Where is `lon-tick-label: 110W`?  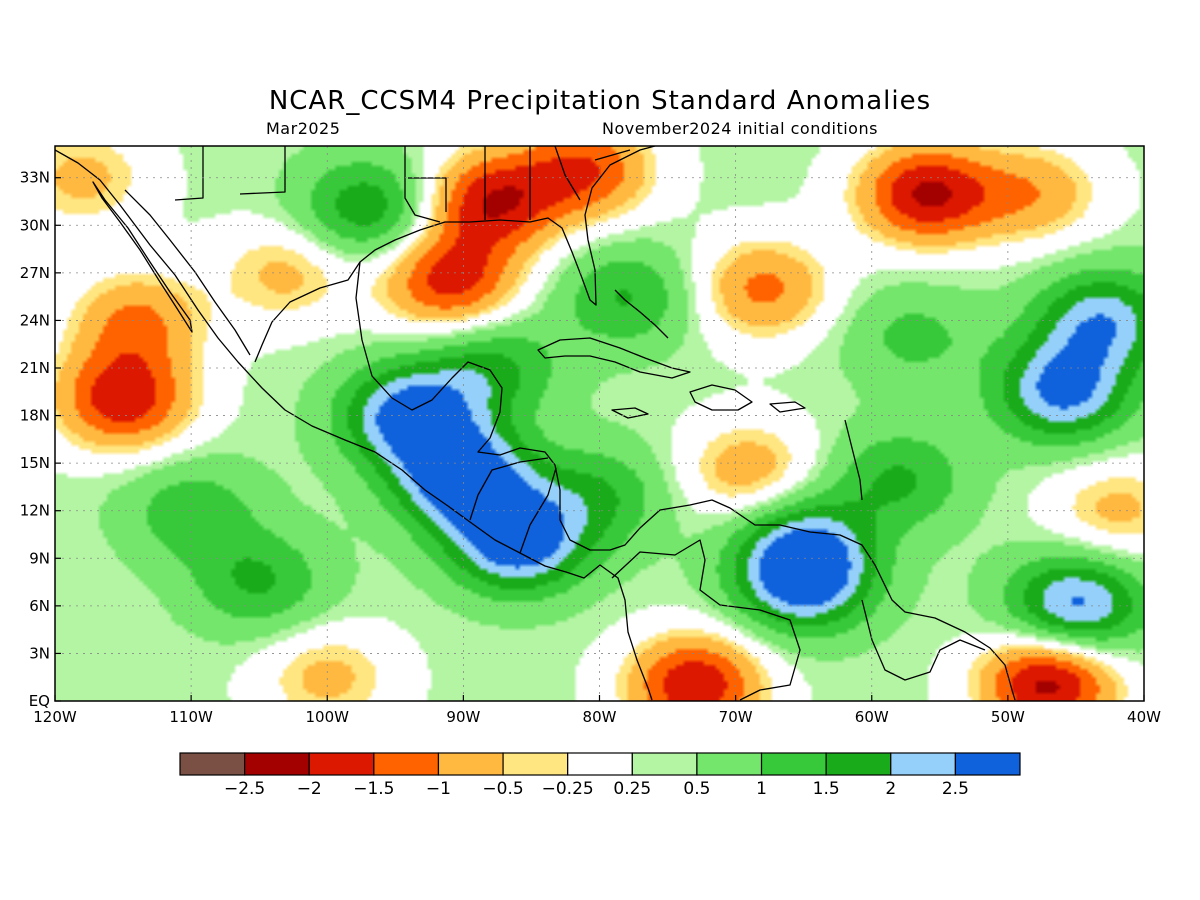 lon-tick-label: 110W is located at coordinates (191, 717).